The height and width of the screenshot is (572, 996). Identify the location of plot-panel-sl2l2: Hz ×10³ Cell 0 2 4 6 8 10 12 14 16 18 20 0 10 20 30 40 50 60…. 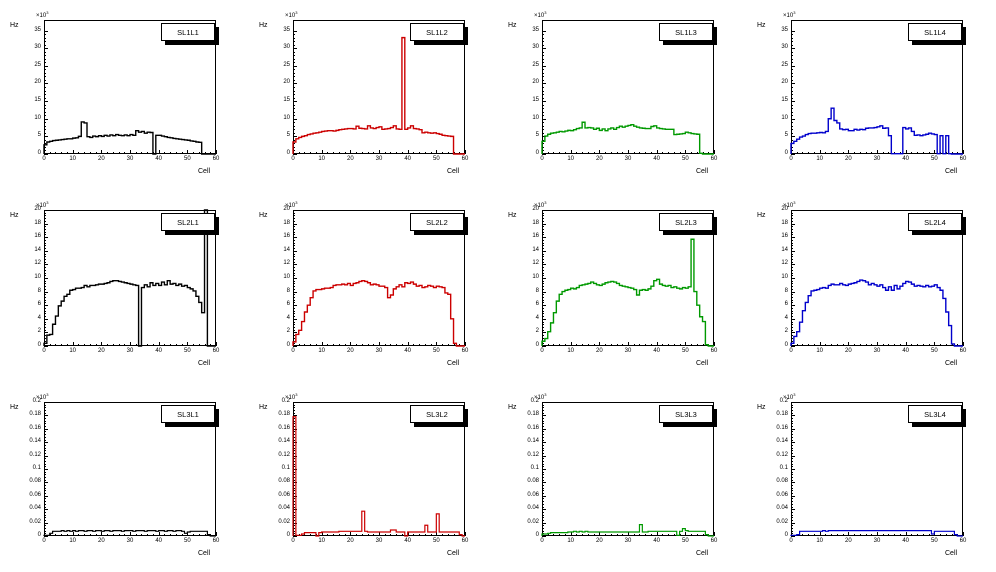
(373, 286).